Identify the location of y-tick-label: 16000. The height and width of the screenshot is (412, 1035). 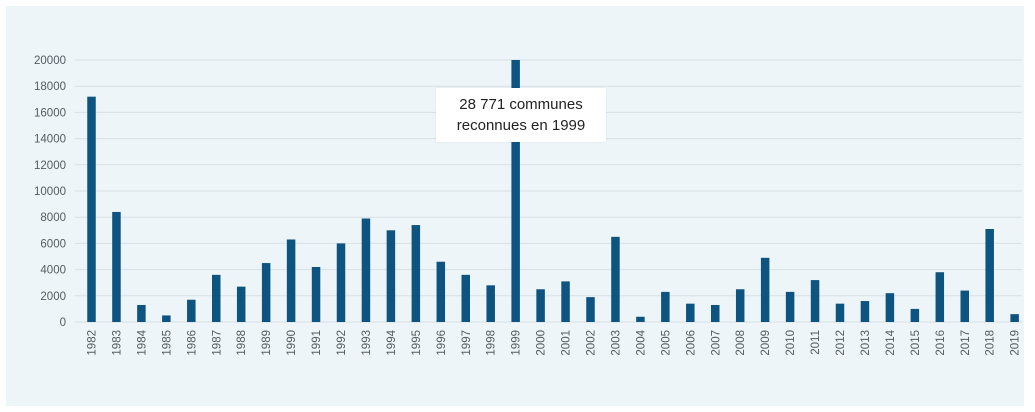
(50, 113).